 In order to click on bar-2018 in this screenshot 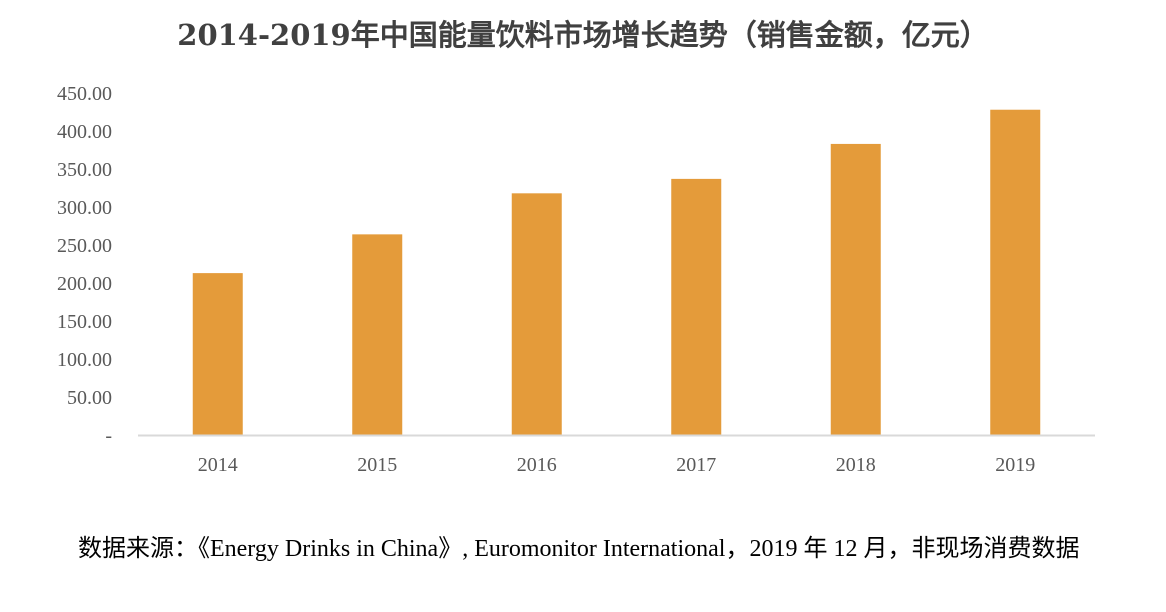, I will do `click(855, 289)`.